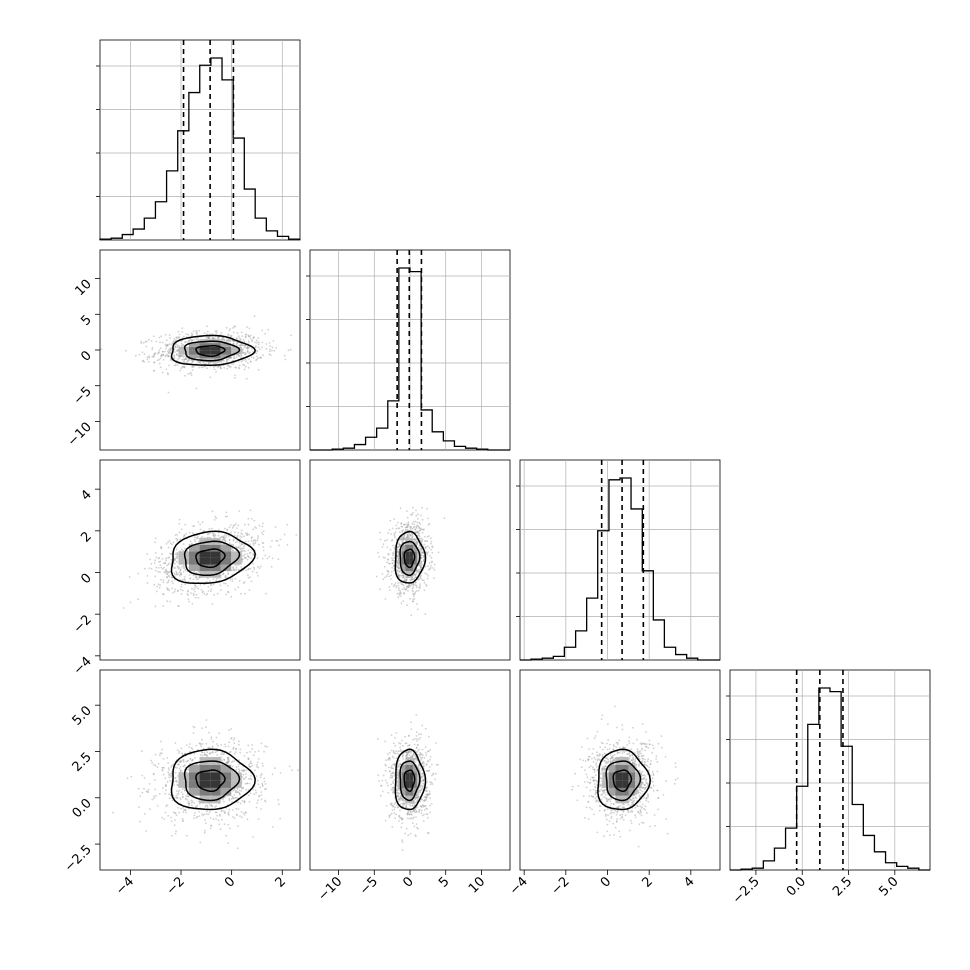  Describe the element at coordinates (830, 770) in the screenshot. I see `panel-frame` at that location.